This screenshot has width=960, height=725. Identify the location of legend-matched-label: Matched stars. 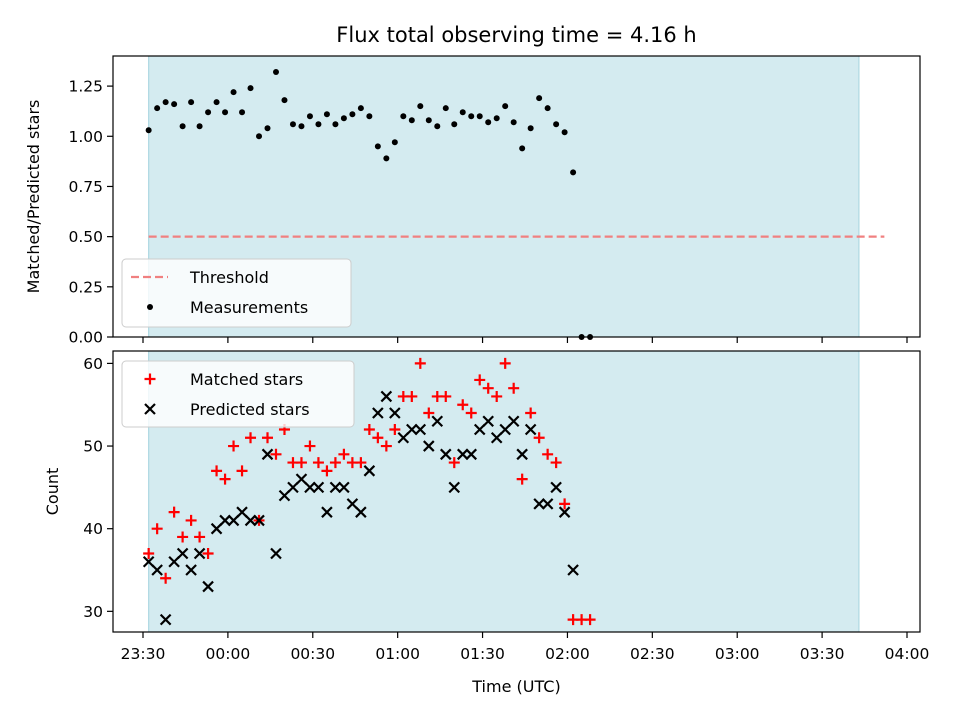
(246, 379).